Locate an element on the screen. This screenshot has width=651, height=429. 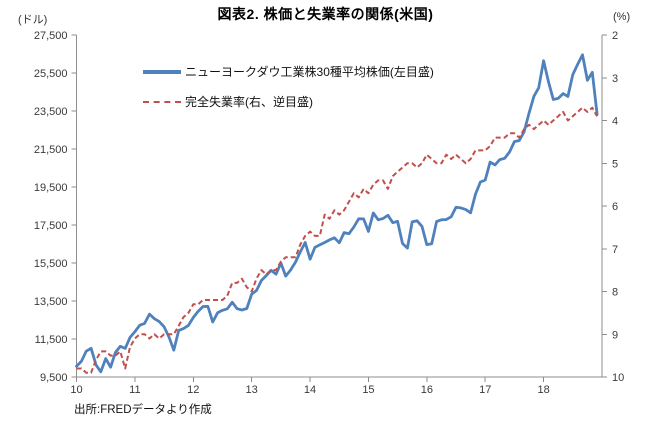
left-axis-tick-label: 21,500 is located at coordinates (51, 150).